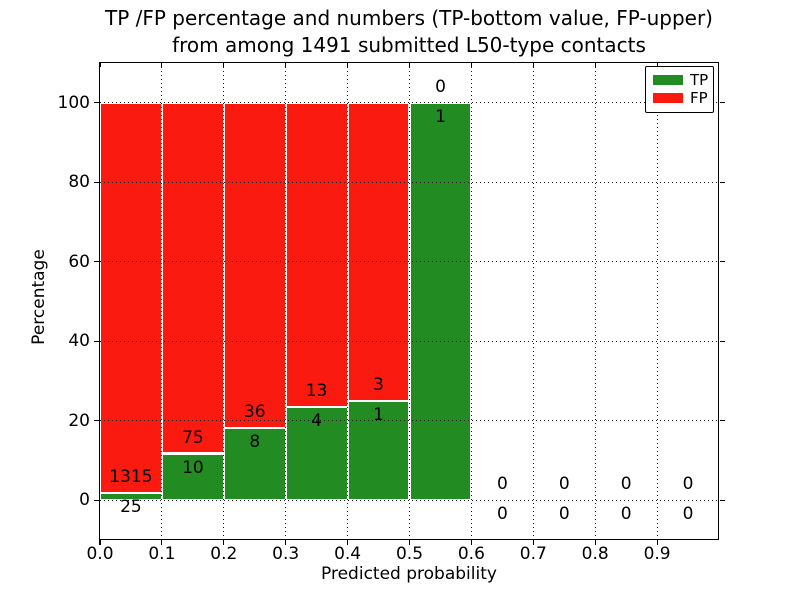  Describe the element at coordinates (699, 80) in the screenshot. I see `legend-label-tp: TP` at that location.